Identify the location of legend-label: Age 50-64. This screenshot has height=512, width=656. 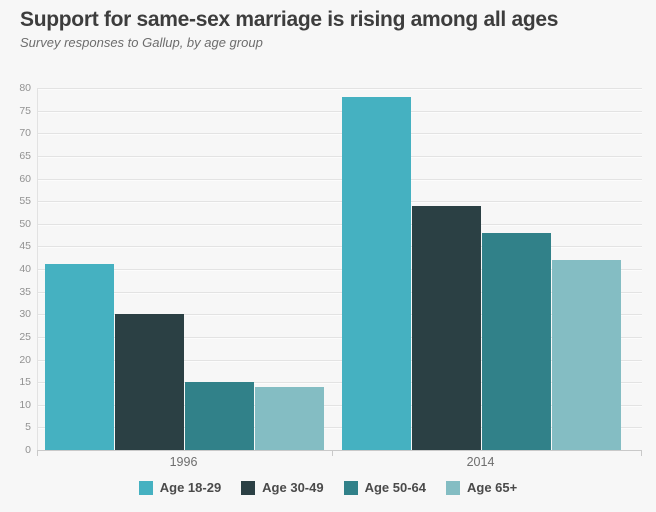
(395, 487).